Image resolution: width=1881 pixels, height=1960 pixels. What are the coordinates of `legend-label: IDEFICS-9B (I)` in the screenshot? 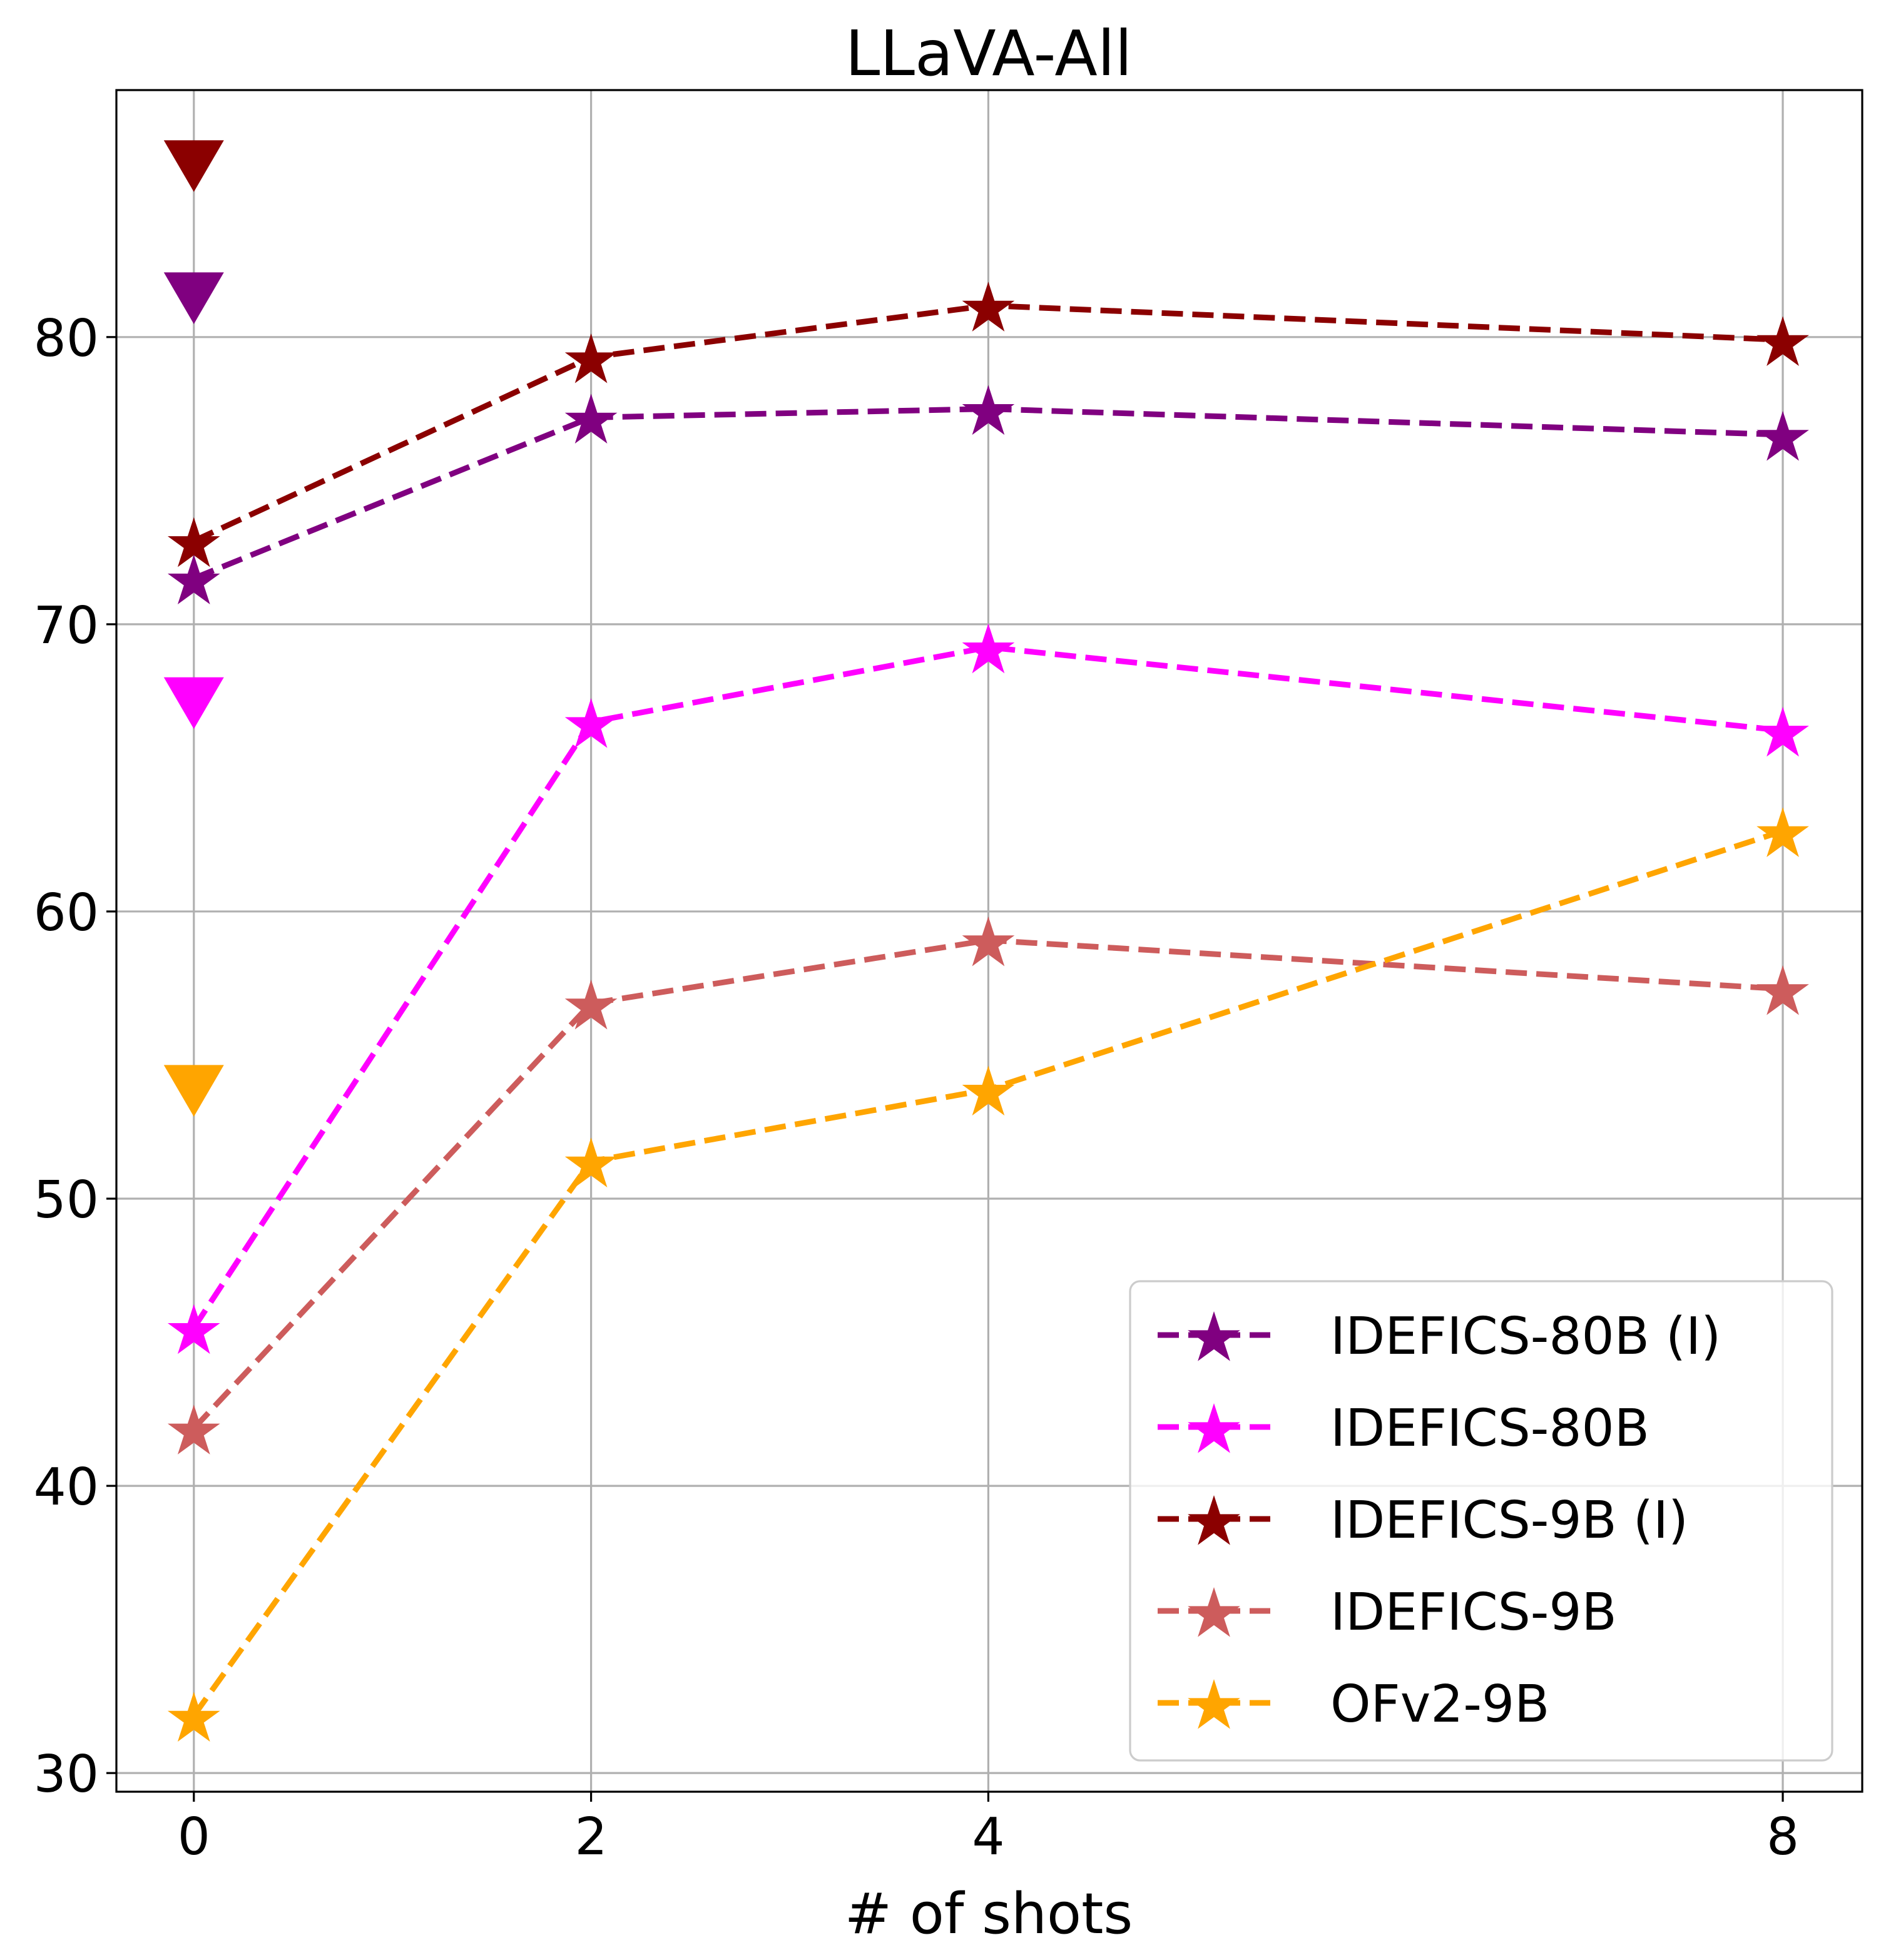 It's located at (1509, 1520).